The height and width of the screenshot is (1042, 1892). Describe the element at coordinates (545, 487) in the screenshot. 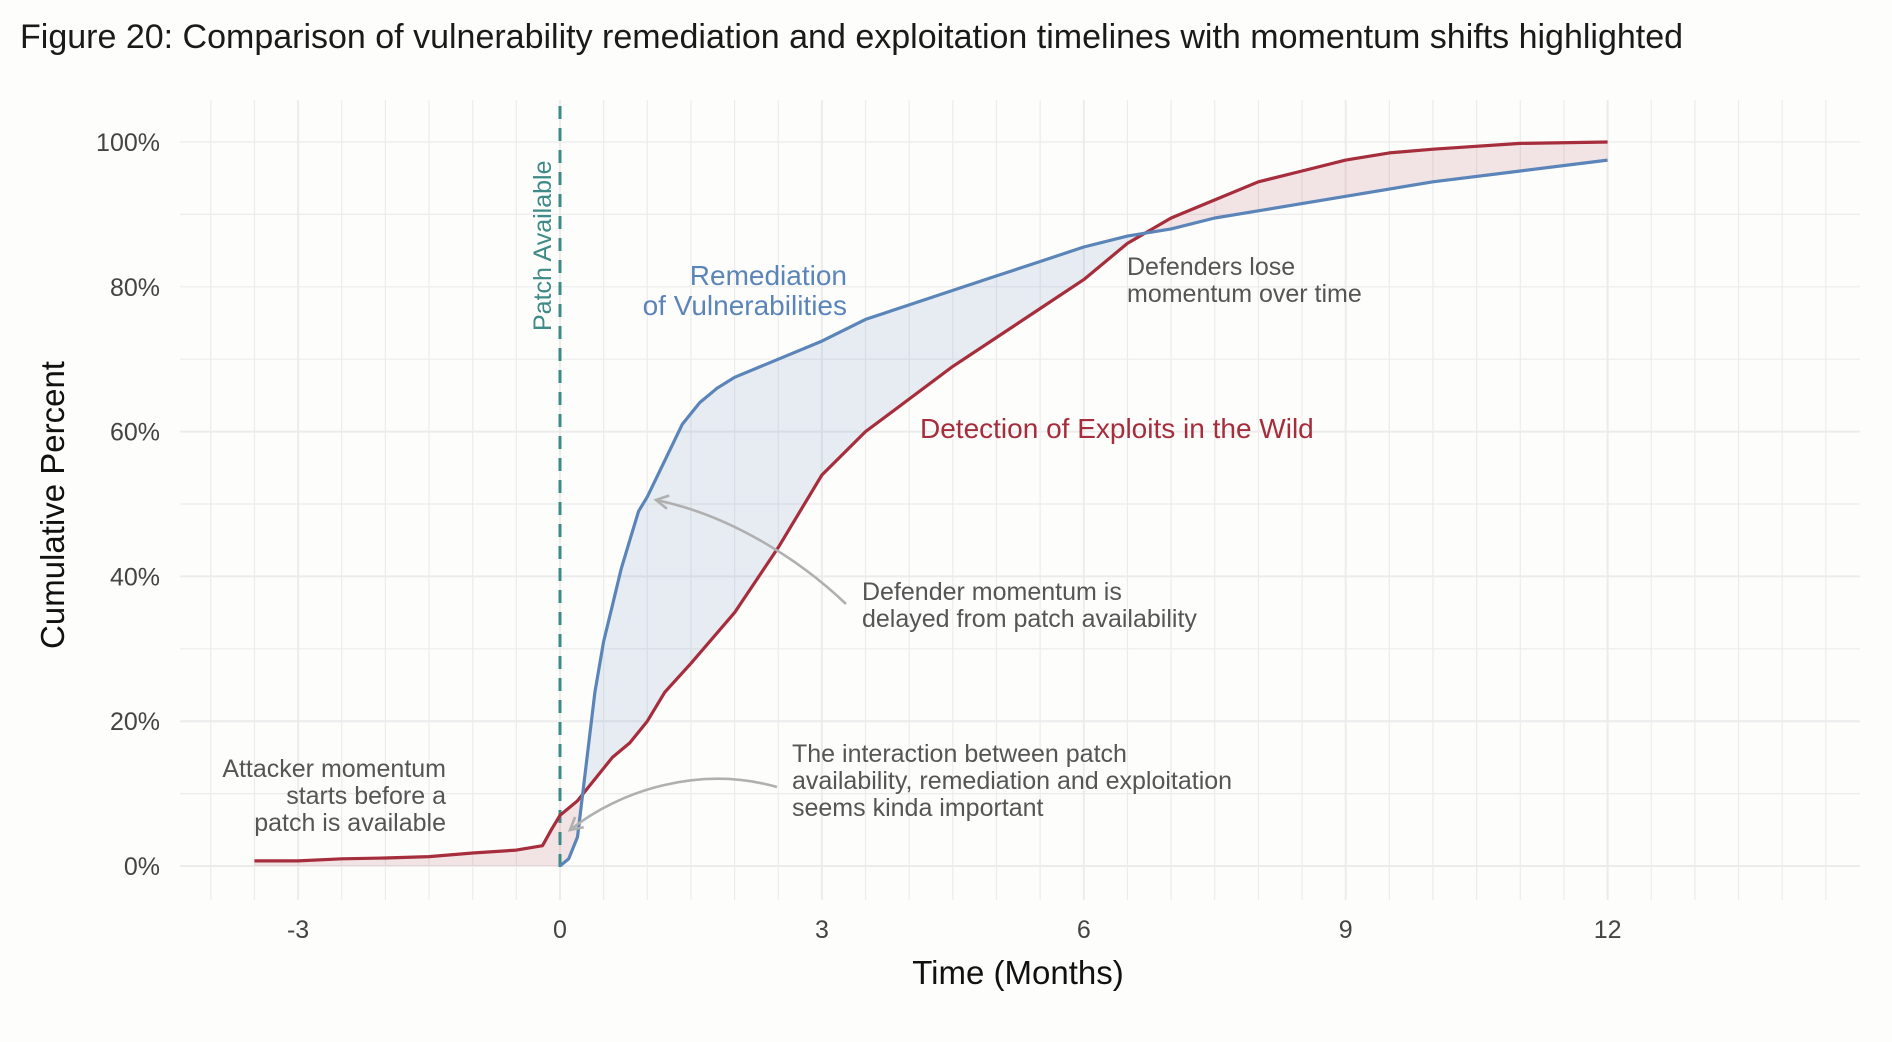

I see `patch-available-reference: Patch Available` at that location.